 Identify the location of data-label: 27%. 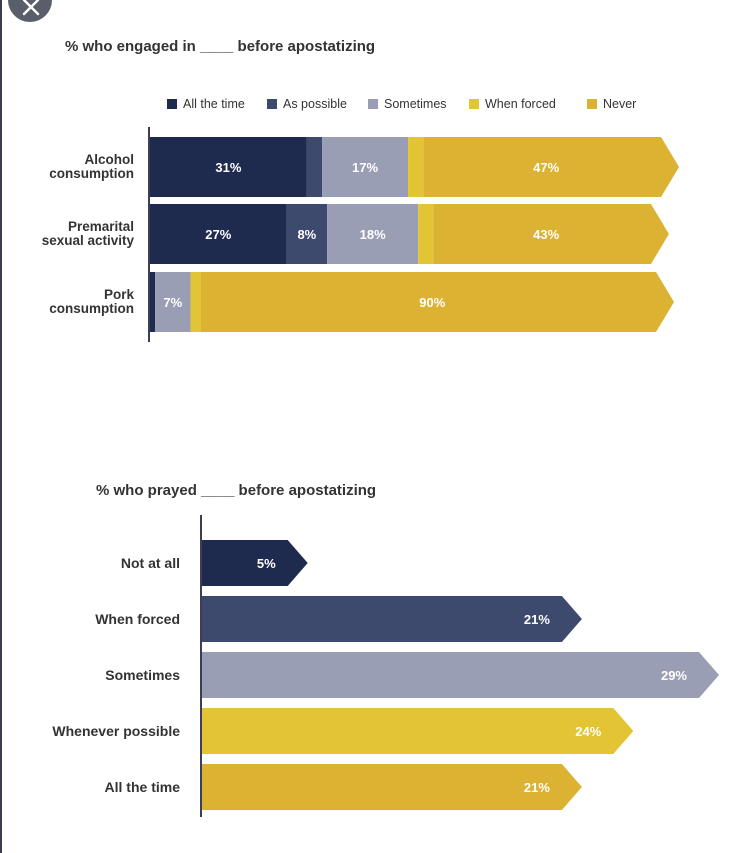
(218, 234).